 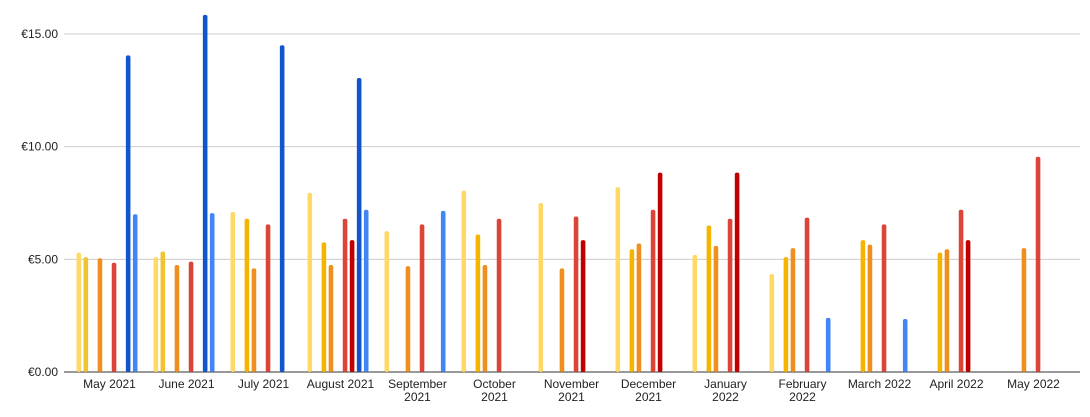 What do you see at coordinates (39, 34) in the screenshot?
I see `y-tick-label: €15.00` at bounding box center [39, 34].